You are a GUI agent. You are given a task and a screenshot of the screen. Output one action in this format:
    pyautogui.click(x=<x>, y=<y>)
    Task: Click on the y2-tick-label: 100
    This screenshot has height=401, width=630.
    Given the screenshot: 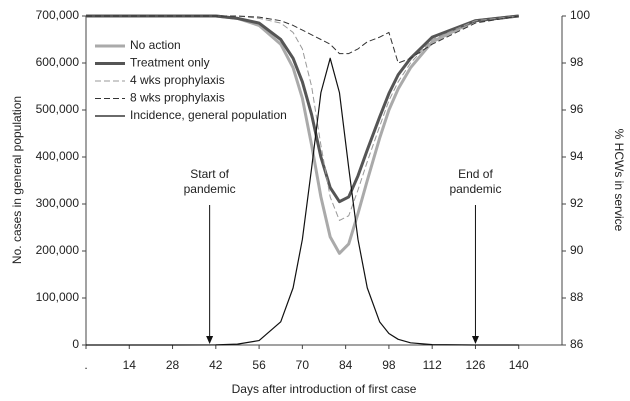 What is the action you would take?
    pyautogui.click(x=580, y=15)
    